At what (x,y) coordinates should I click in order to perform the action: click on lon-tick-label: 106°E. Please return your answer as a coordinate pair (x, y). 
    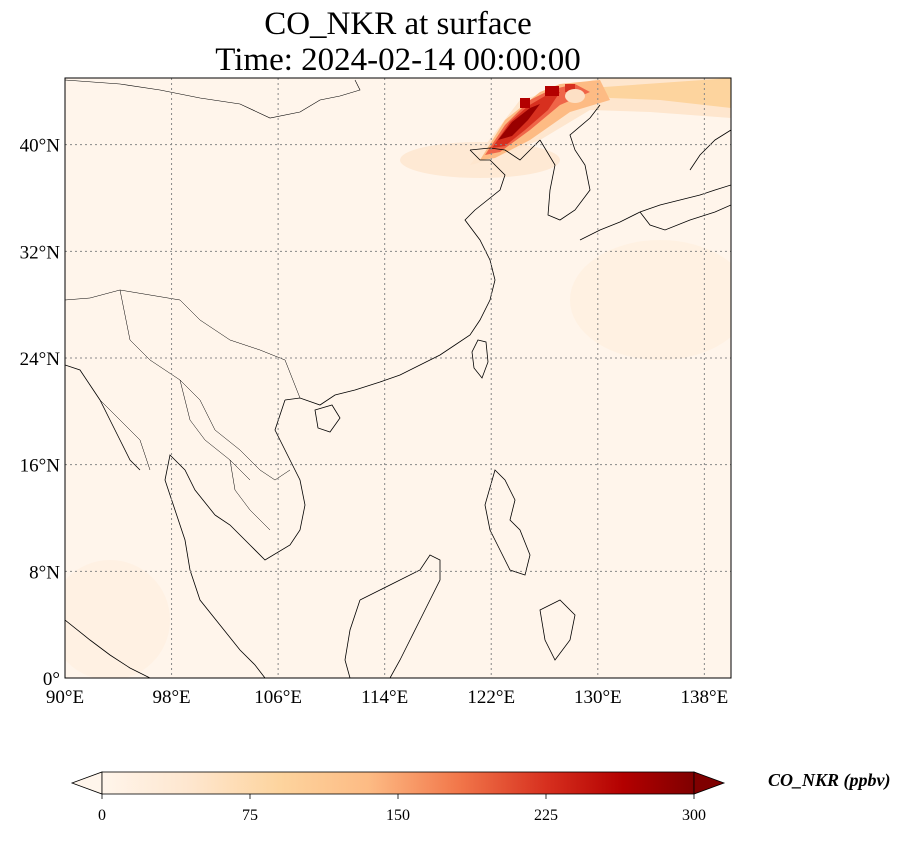
    Looking at the image, I should click on (278, 697).